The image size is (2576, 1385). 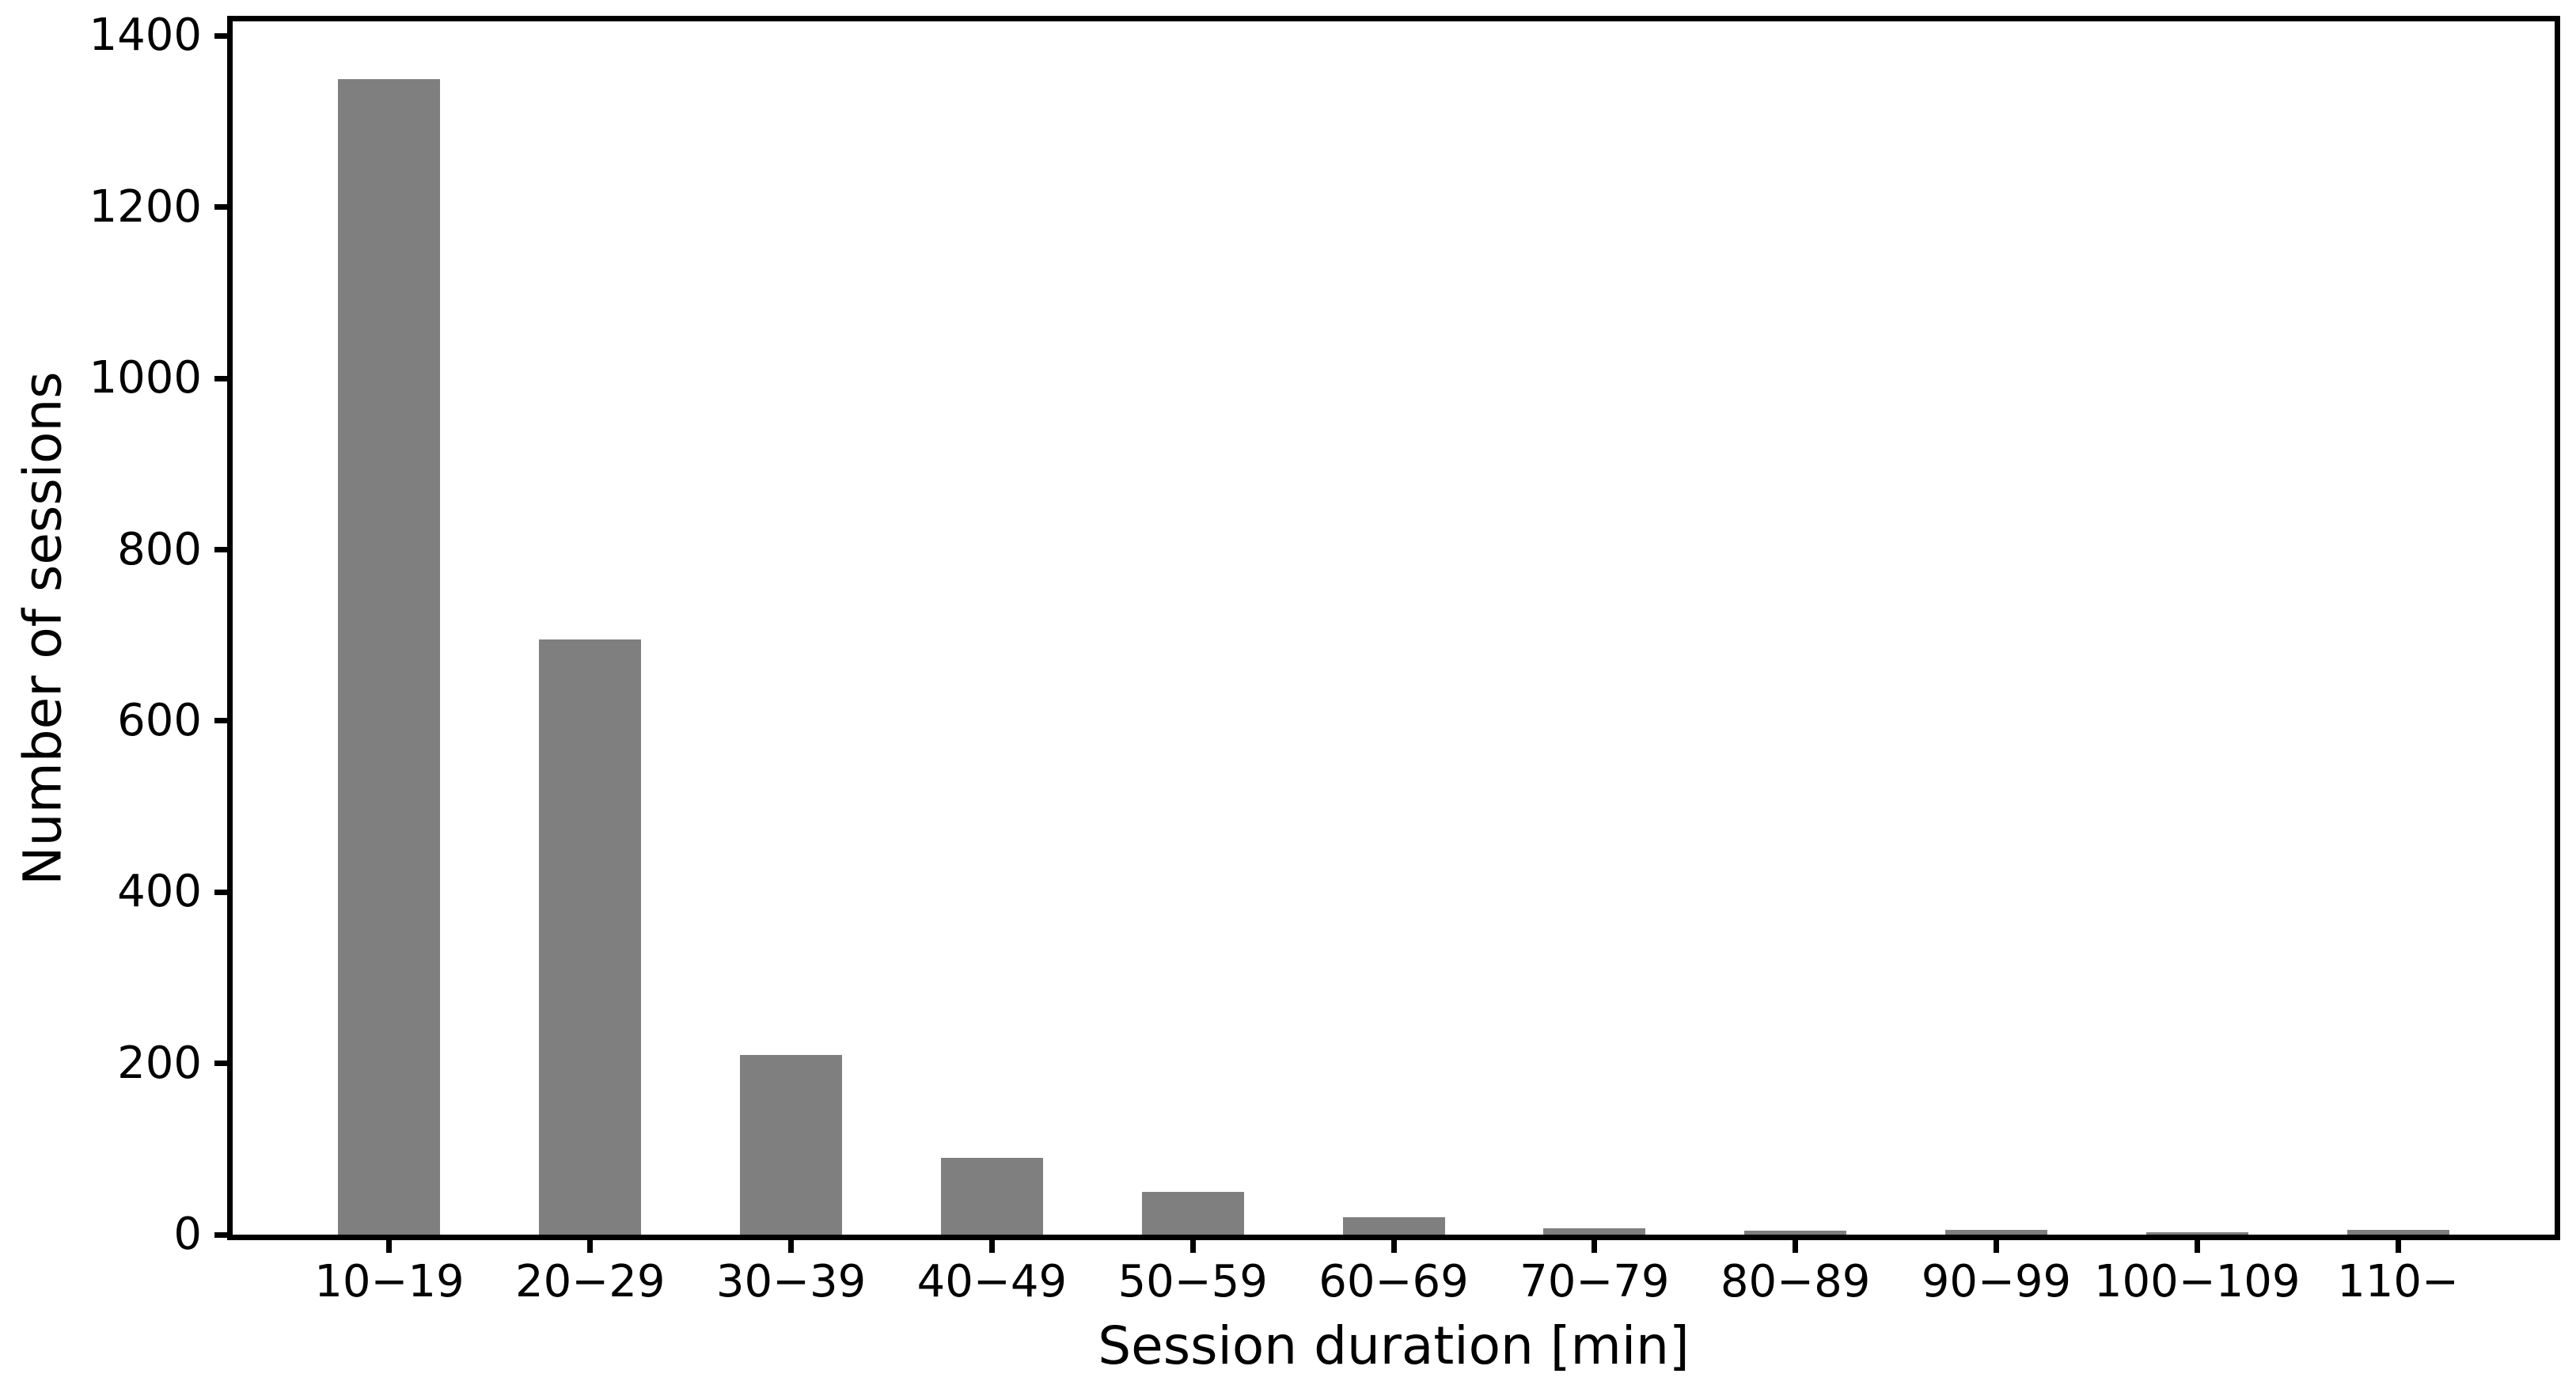 I want to click on y-tick-label: 1000, so click(x=145, y=378).